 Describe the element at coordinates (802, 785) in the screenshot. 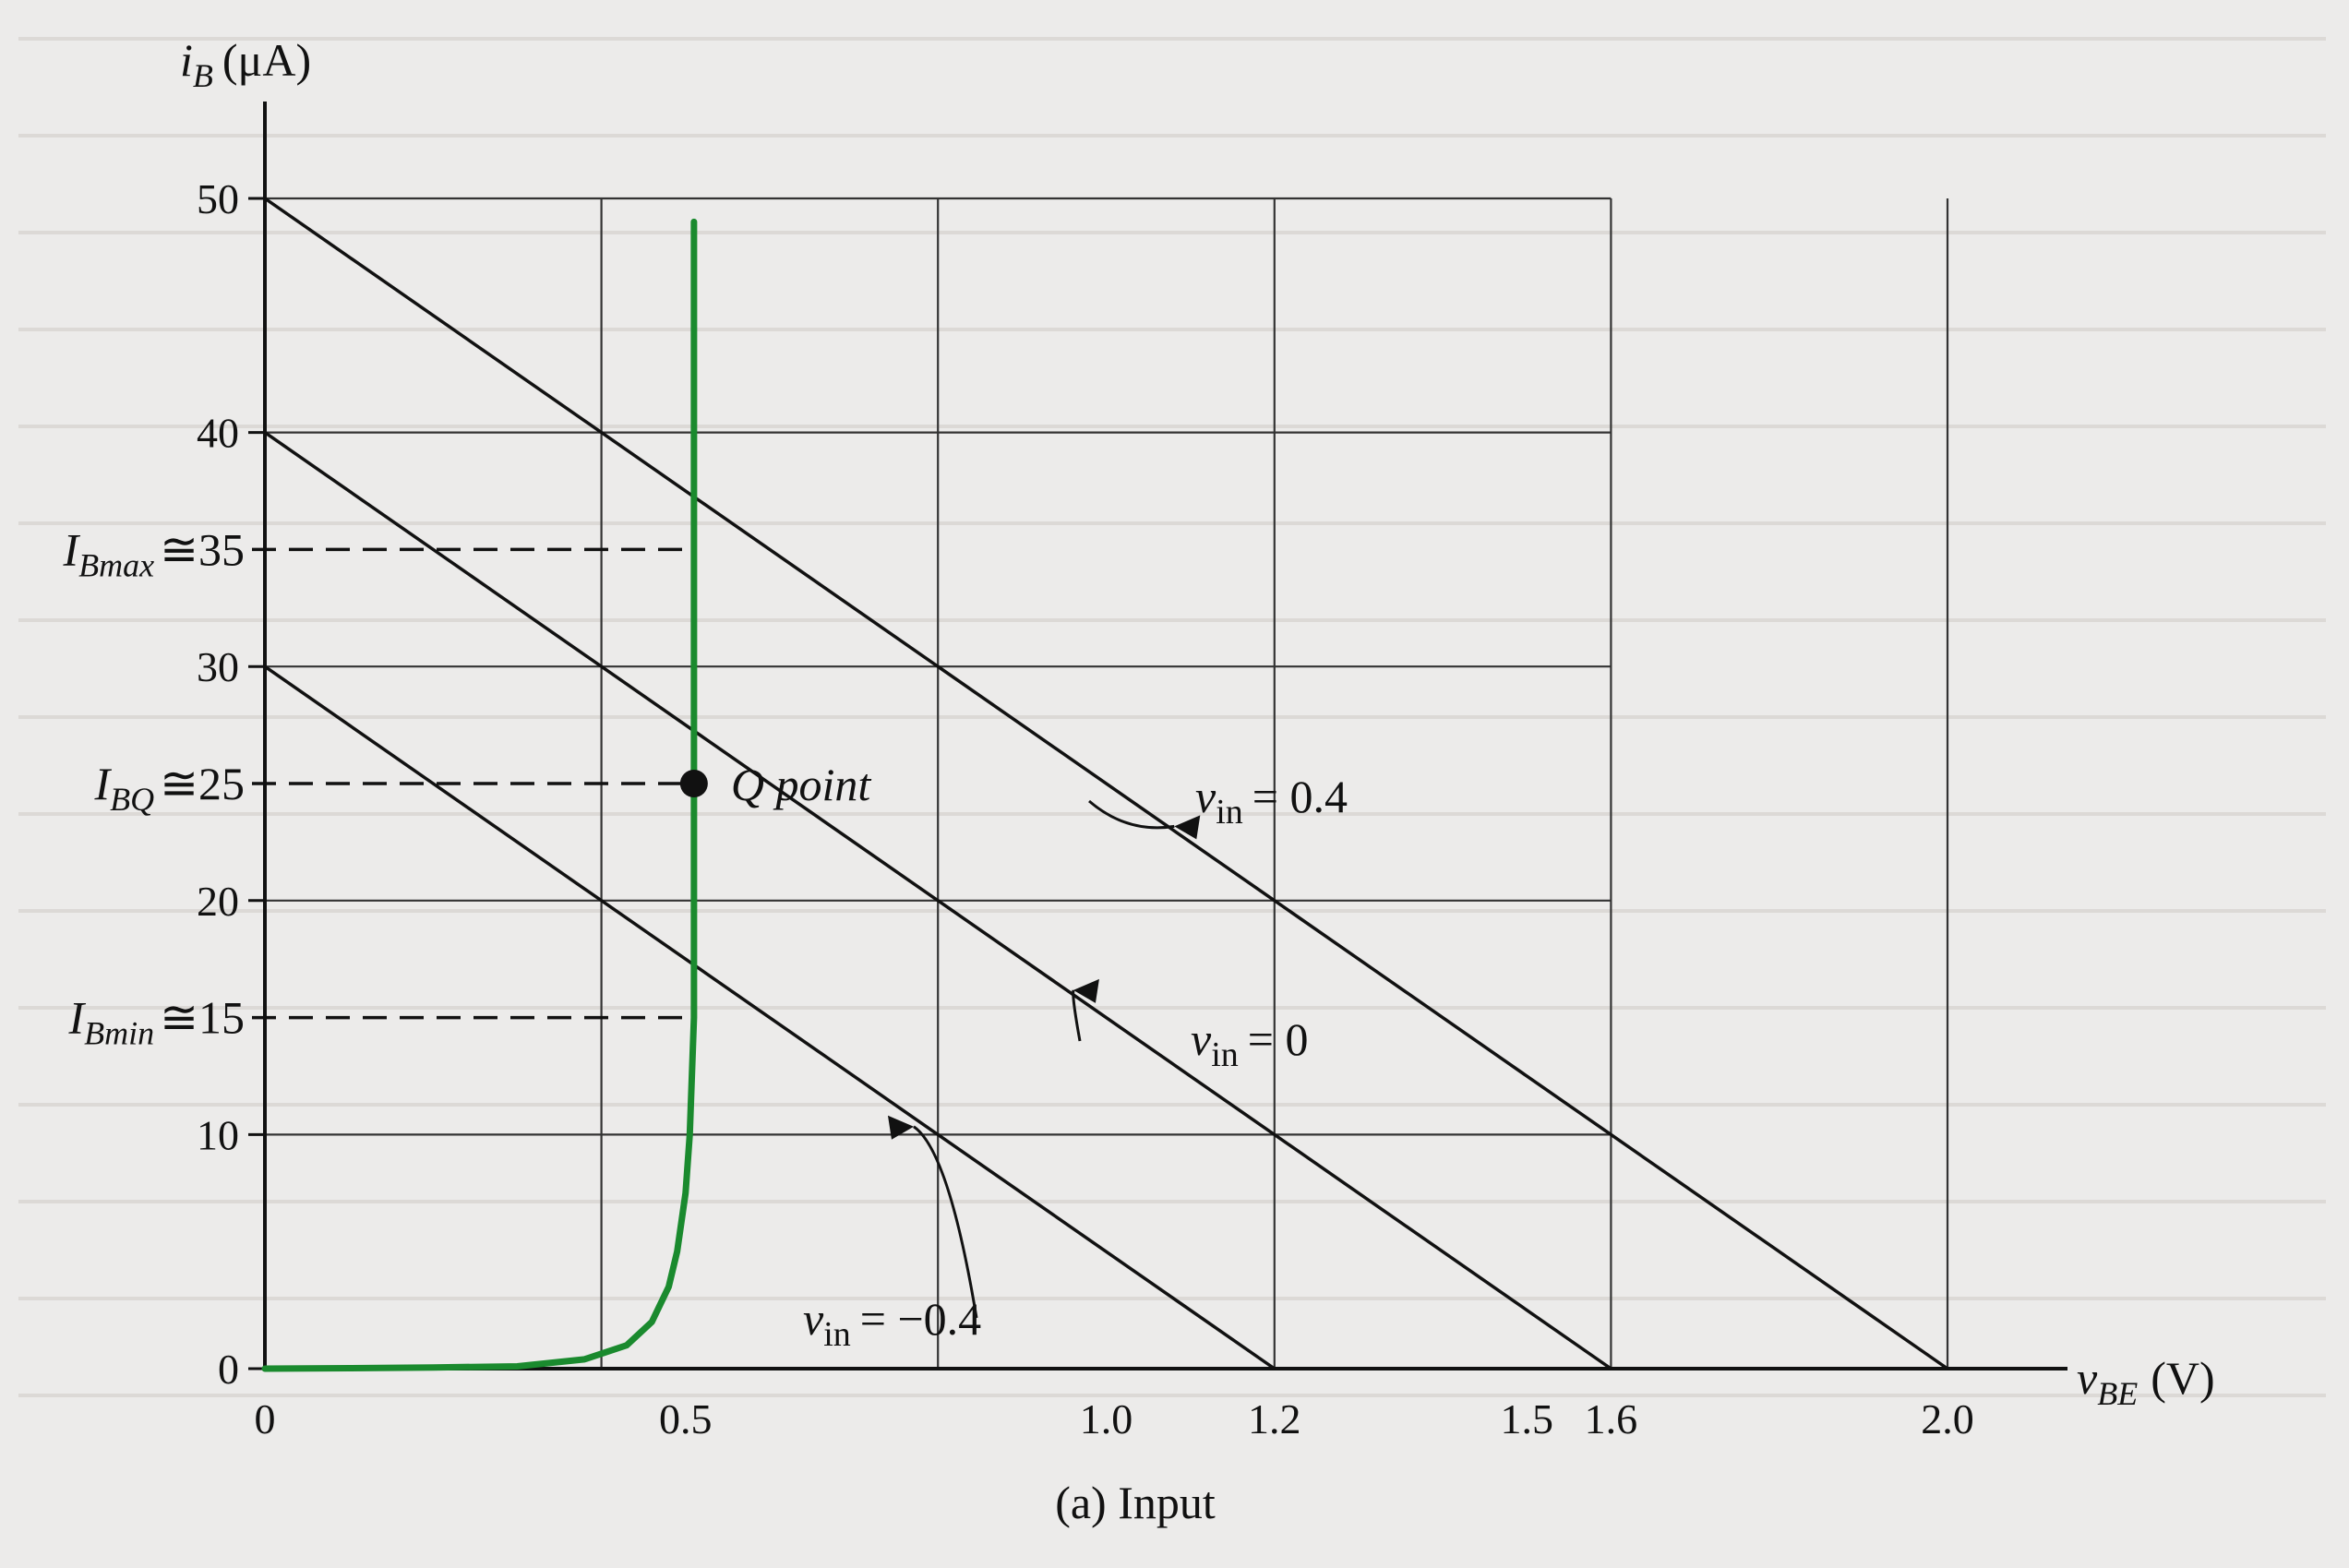

I see `q-point-label: Q point` at that location.